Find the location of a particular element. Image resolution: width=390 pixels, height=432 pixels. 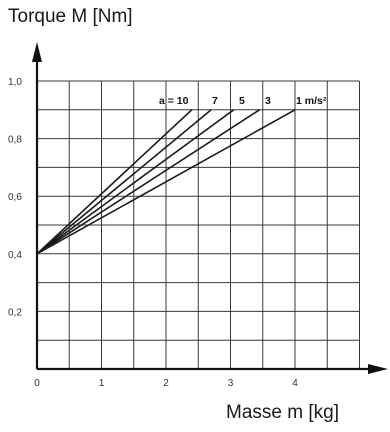

series-label-1-unit: 1 m/s² is located at coordinates (311, 101).